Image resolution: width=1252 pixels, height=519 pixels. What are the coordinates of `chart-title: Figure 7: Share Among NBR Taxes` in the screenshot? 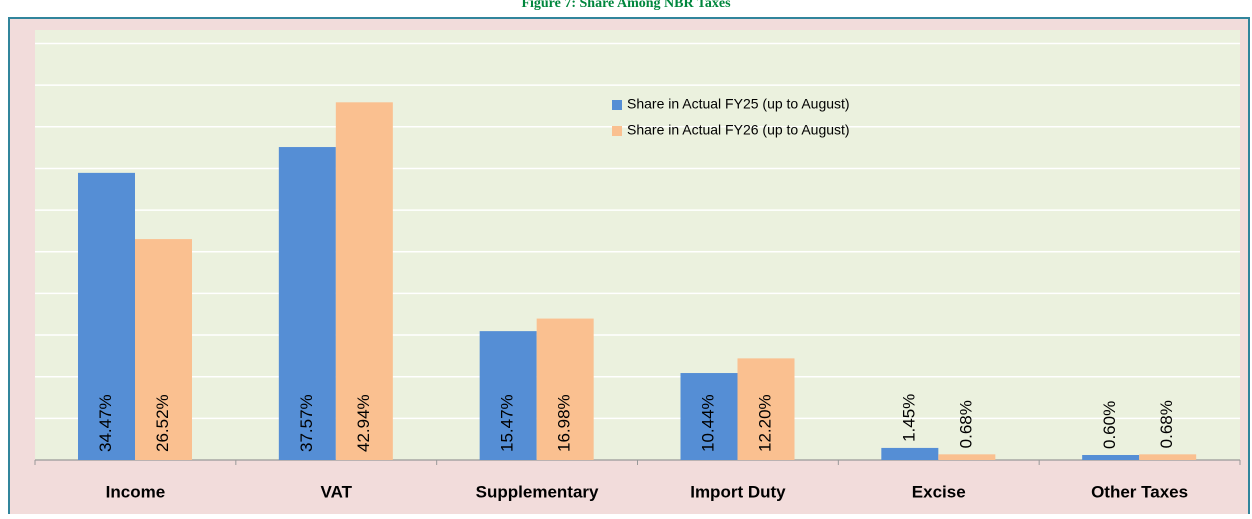 It's located at (626, 5).